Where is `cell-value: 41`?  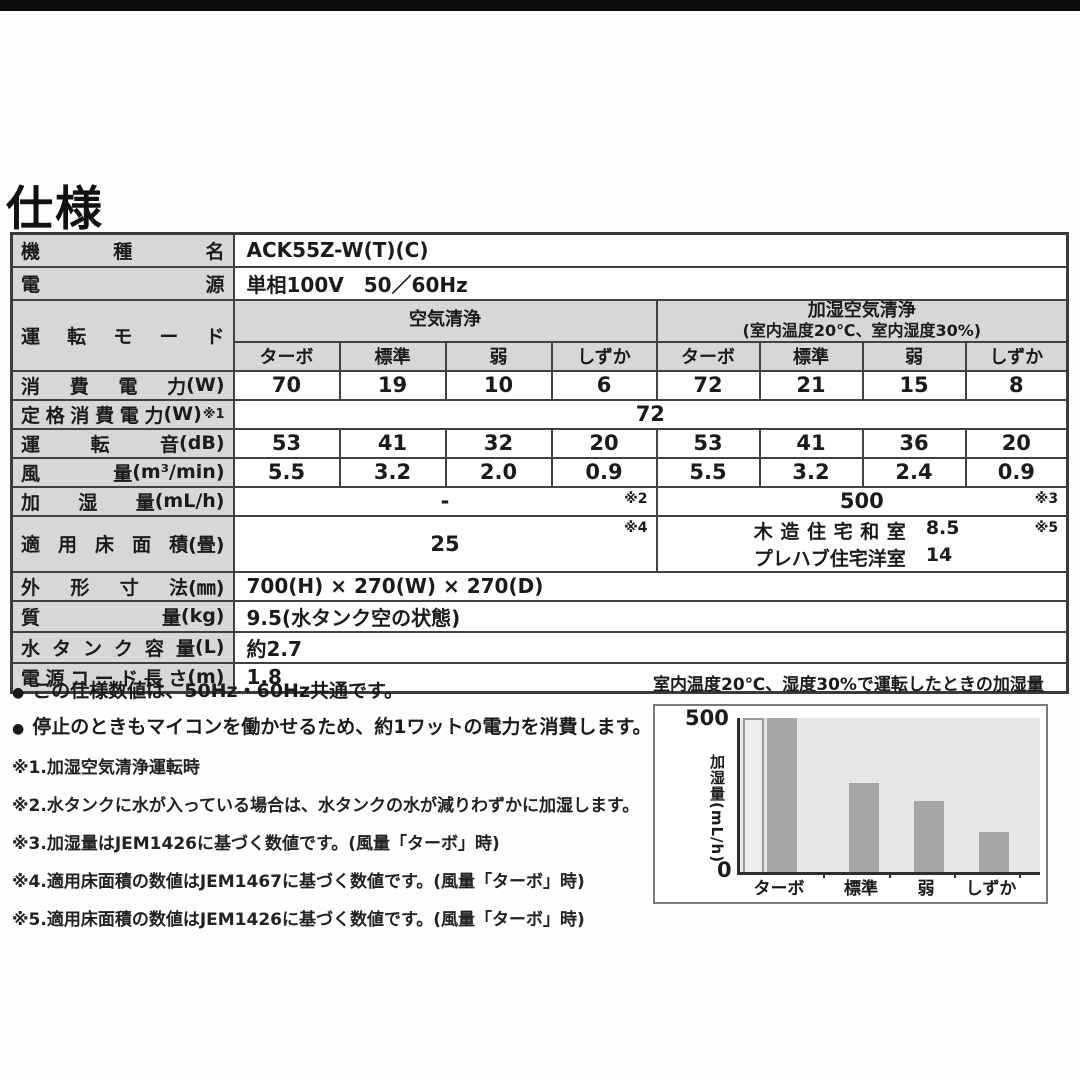
cell-value: 41 is located at coordinates (811, 443).